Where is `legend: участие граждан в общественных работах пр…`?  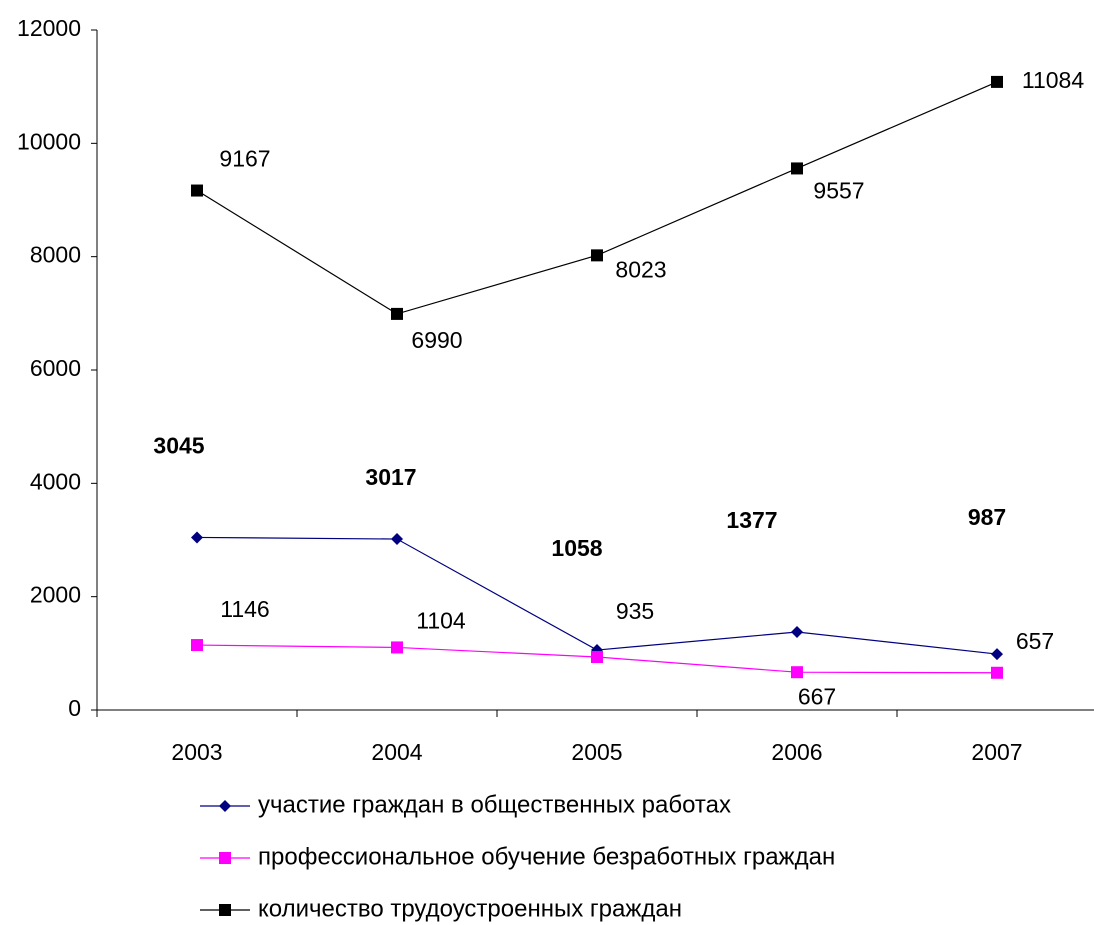 legend: участие граждан в общественных работах пр… is located at coordinates (517, 856).